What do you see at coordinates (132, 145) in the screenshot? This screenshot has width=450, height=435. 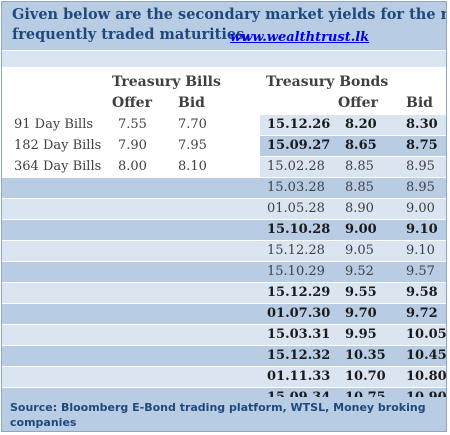 I see `bill-offer: 7.90` at bounding box center [132, 145].